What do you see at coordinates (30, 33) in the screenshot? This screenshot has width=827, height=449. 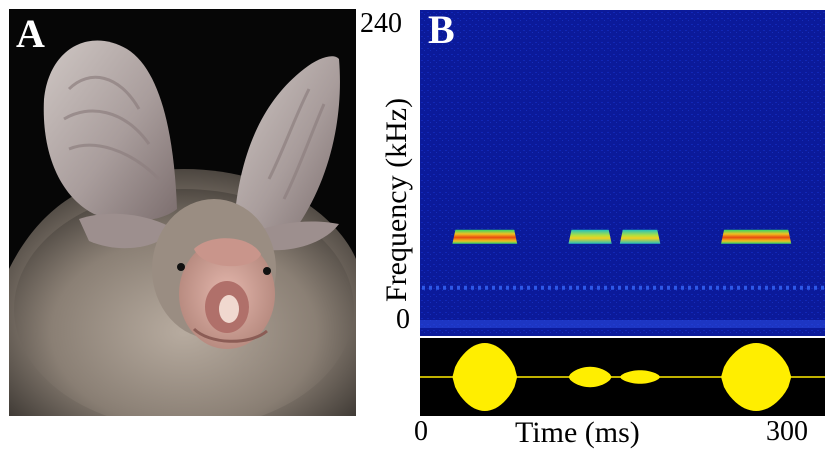 I see `panel-label-a: A` at bounding box center [30, 33].